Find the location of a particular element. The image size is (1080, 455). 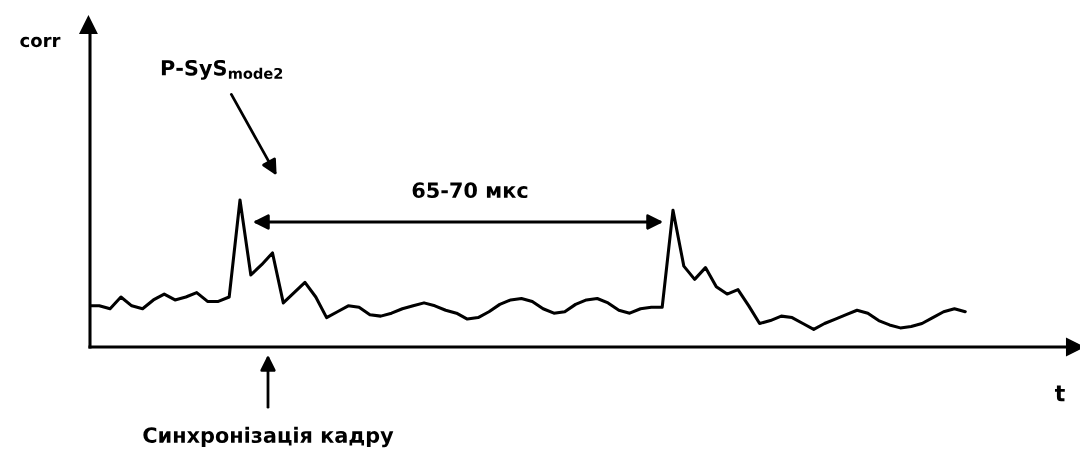

text: P-SyS$_{mode2}$ is located at coordinates (222, 69).